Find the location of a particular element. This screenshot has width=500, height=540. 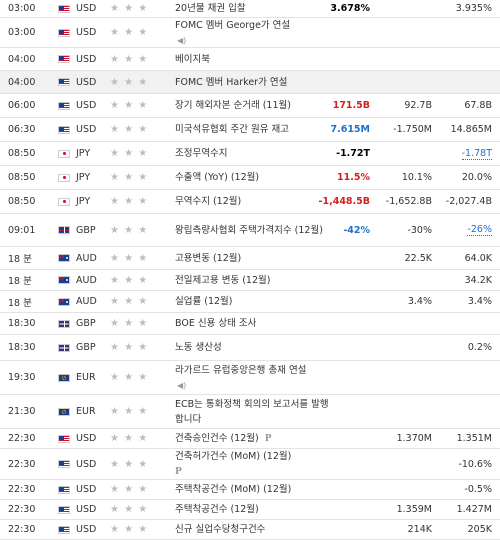

event-name-link: 베이지북 is located at coordinates (255, 59).